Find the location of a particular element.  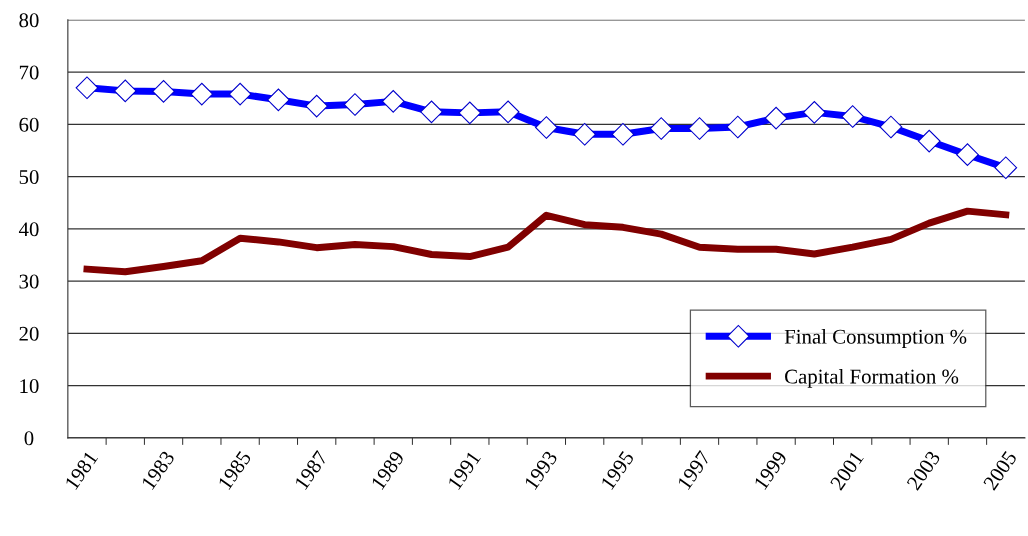

y-tick-label: 40 is located at coordinates (28, 229).